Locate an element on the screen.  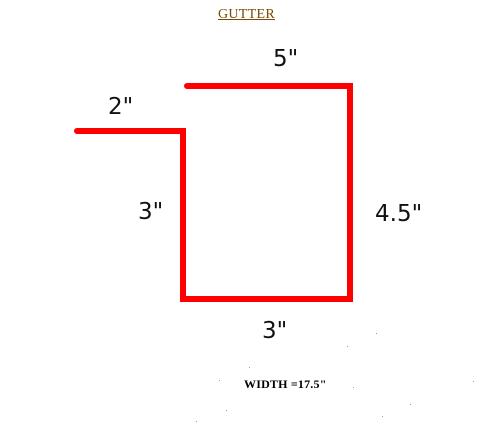
diagram-title: GUTTER is located at coordinates (246, 14).